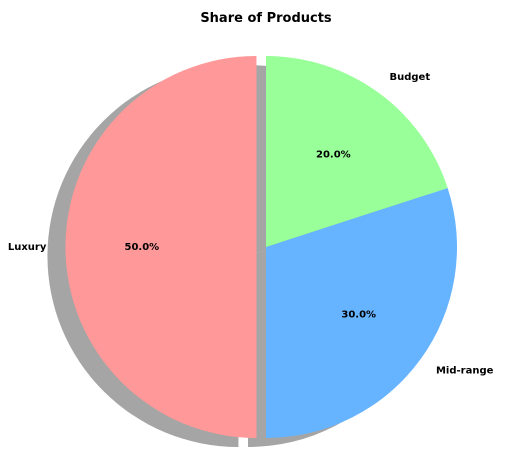  Describe the element at coordinates (409, 77) in the screenshot. I see `slice-label-budget: Budget` at that location.